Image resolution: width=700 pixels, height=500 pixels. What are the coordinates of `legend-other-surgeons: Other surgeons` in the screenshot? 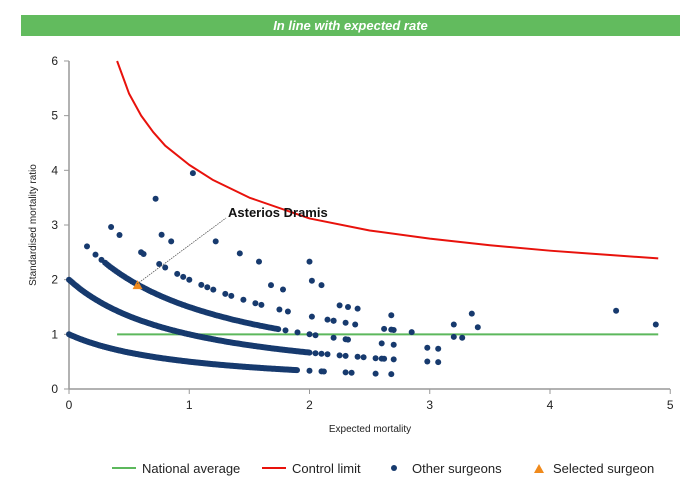 It's located at (457, 468).